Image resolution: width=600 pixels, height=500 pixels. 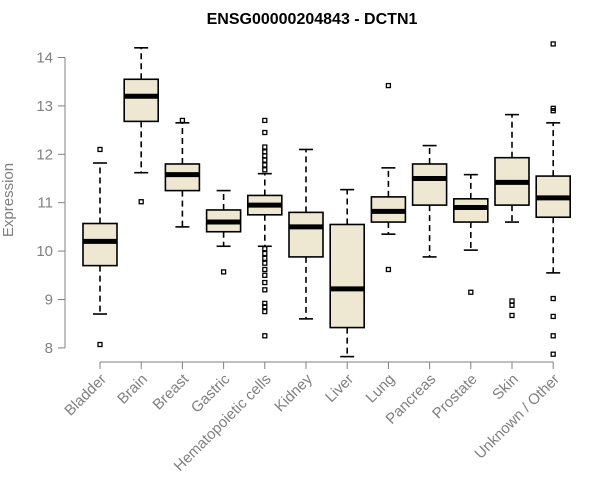 What do you see at coordinates (293, 392) in the screenshot?
I see `x-tick-label: Kidney` at bounding box center [293, 392].